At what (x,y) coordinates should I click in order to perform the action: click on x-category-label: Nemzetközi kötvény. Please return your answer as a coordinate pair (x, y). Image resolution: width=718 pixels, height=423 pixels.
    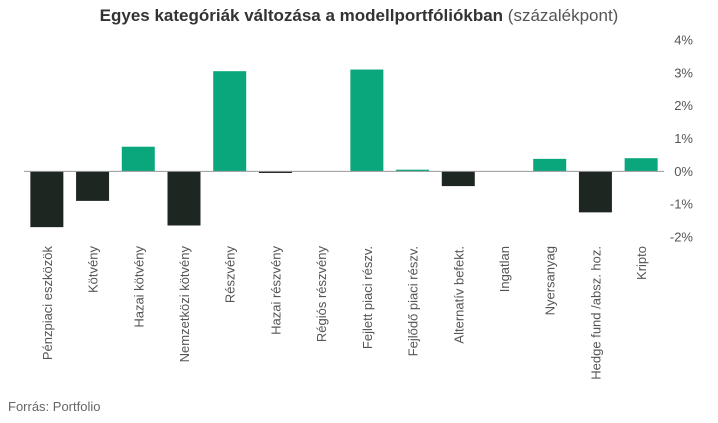
    Looking at the image, I should click on (184, 304).